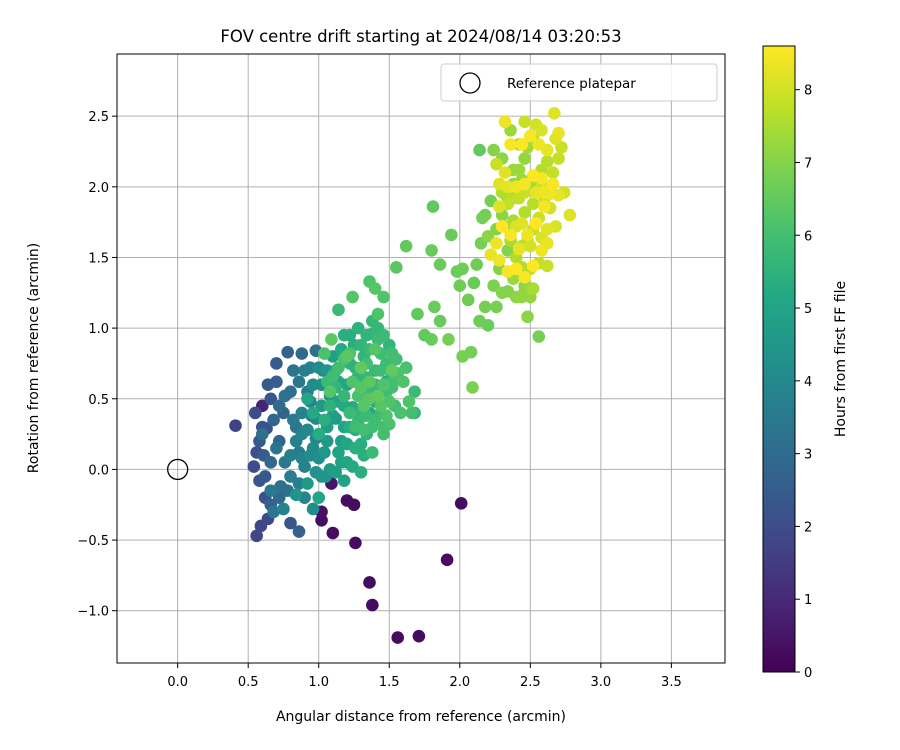 The width and height of the screenshot is (900, 750). What do you see at coordinates (421, 717) in the screenshot?
I see `x-axis-label: Angular distance from reference (arcmin)` at bounding box center [421, 717].